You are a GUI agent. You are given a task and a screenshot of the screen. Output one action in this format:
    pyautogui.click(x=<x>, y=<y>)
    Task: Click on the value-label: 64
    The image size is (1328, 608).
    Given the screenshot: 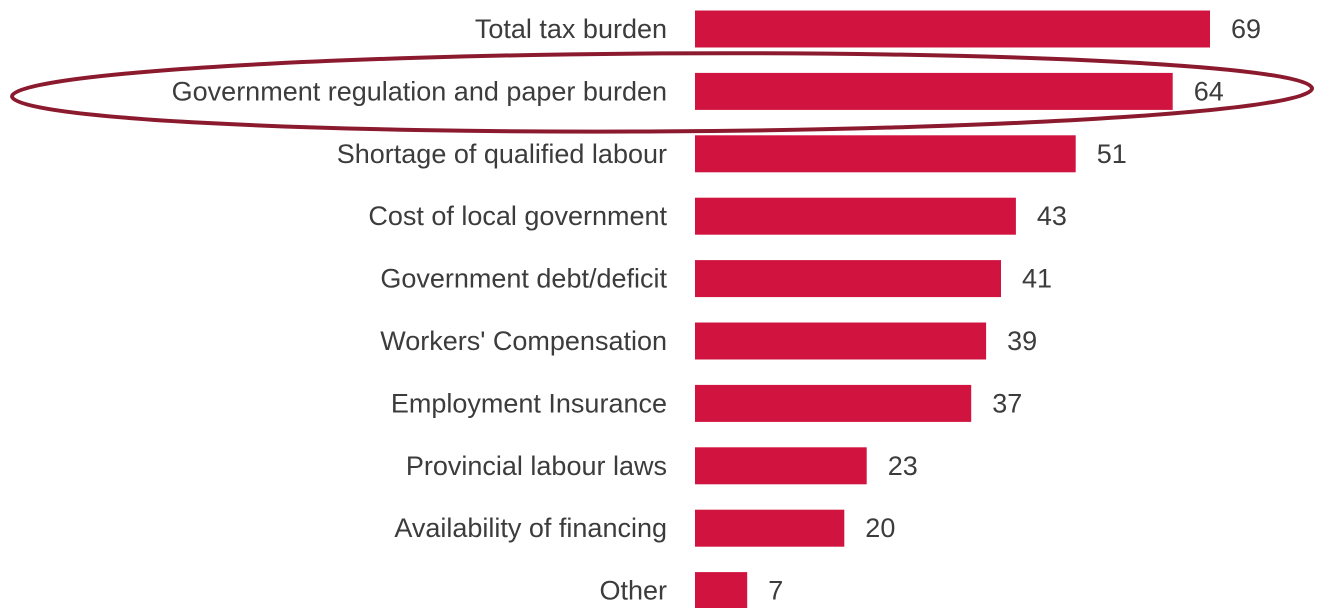 What is the action you would take?
    pyautogui.click(x=1209, y=91)
    